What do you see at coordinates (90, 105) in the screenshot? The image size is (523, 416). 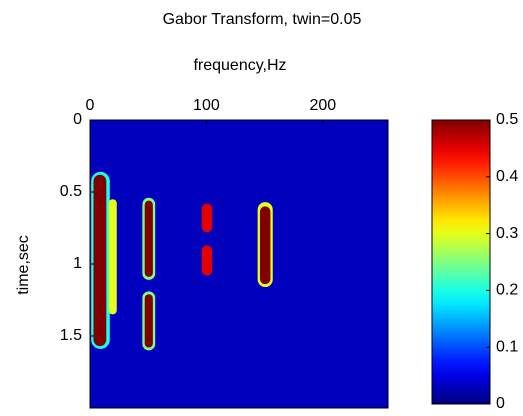 I see `x-tick-label: 0` at bounding box center [90, 105].